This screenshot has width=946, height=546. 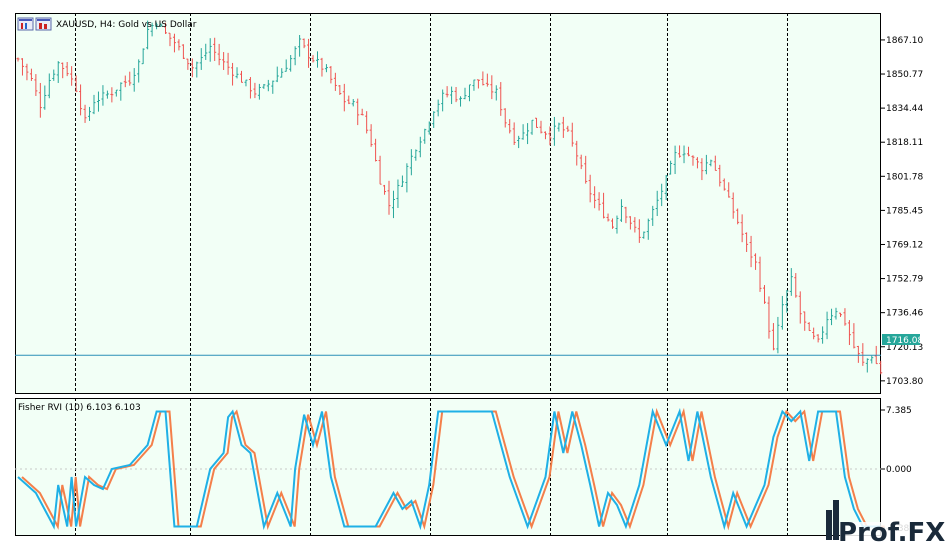 What do you see at coordinates (902, 340) in the screenshot?
I see `current-price-tag: 1716.08` at bounding box center [902, 340].